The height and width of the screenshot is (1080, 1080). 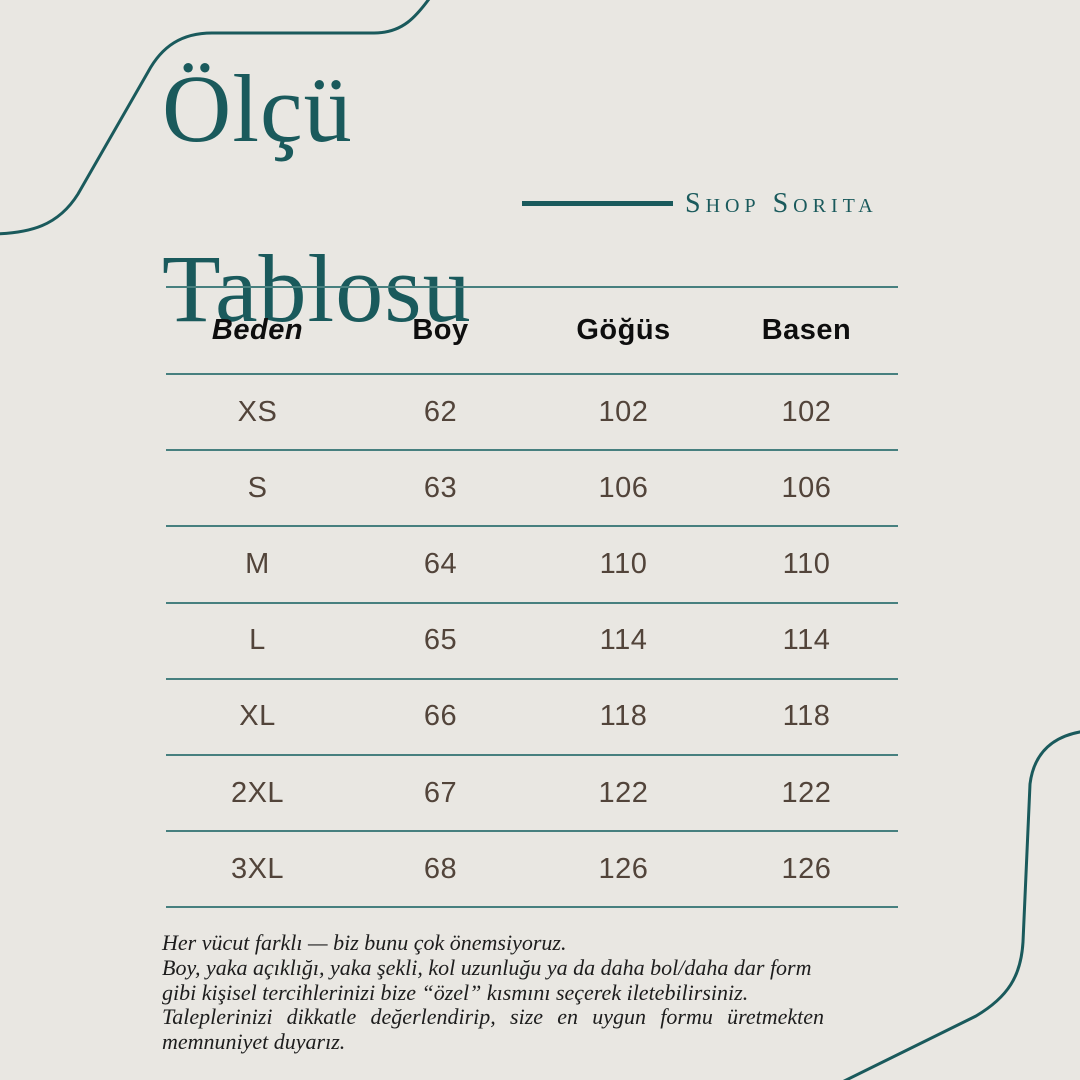 I want to click on cell-beden: L, so click(x=257, y=640).